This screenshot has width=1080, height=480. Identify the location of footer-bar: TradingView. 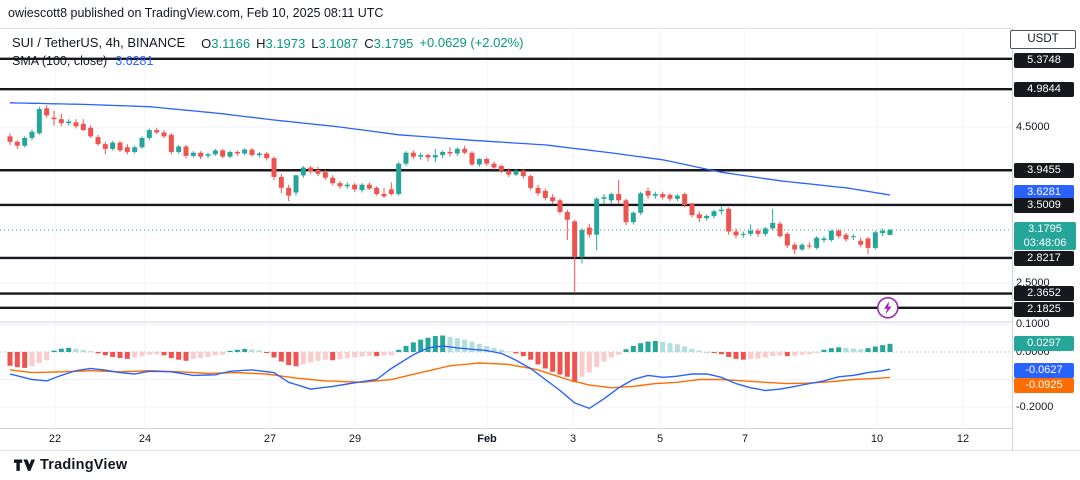
(540, 465).